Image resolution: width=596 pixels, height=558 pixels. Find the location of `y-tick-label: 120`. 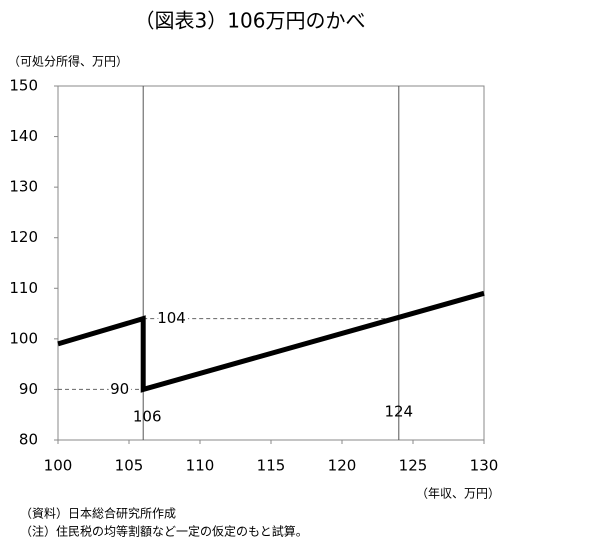

y-tick-label: 120 is located at coordinates (23, 237).